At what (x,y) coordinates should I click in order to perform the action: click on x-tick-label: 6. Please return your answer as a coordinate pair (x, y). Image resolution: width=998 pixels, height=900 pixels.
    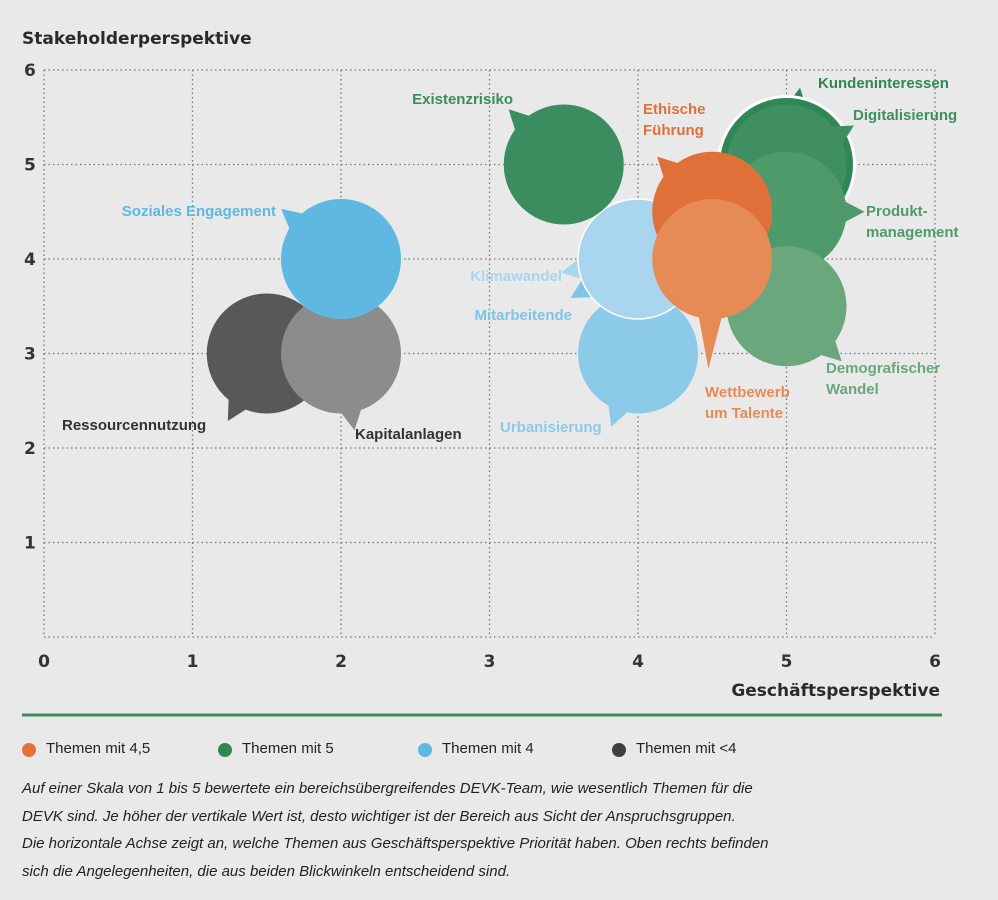
    Looking at the image, I should click on (935, 662).